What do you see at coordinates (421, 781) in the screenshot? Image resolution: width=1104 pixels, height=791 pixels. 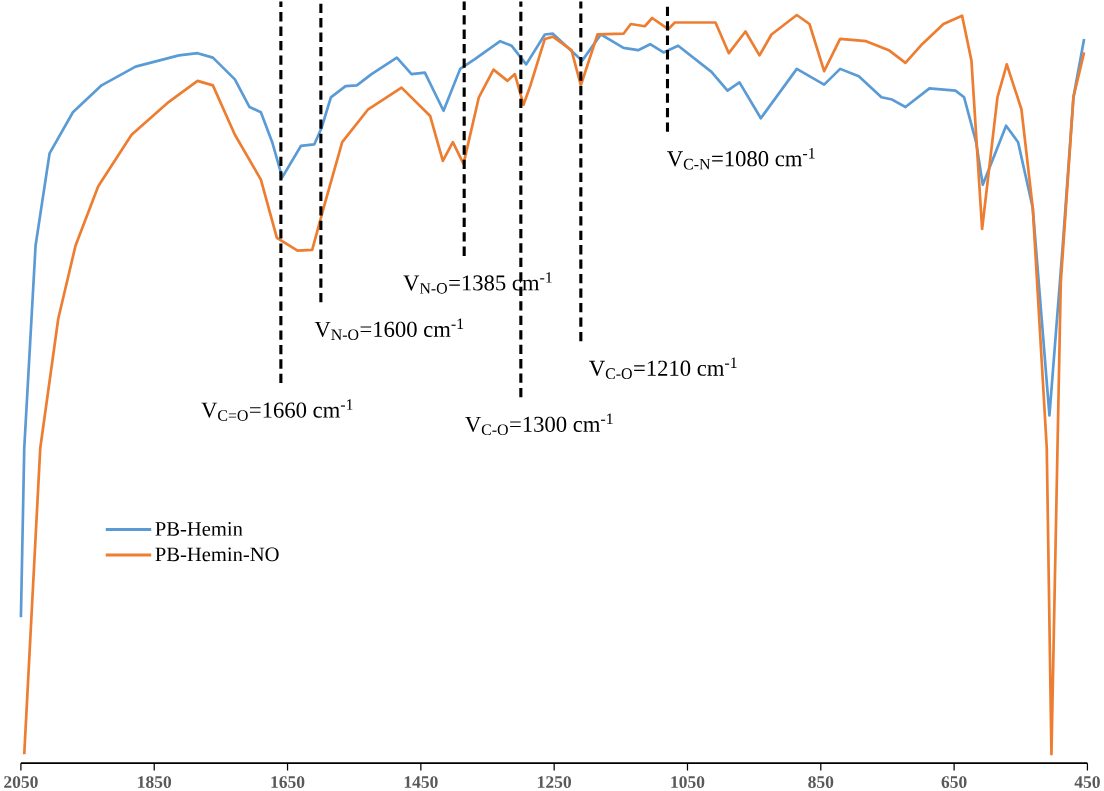 I see `x-tick-label: 1450` at bounding box center [421, 781].